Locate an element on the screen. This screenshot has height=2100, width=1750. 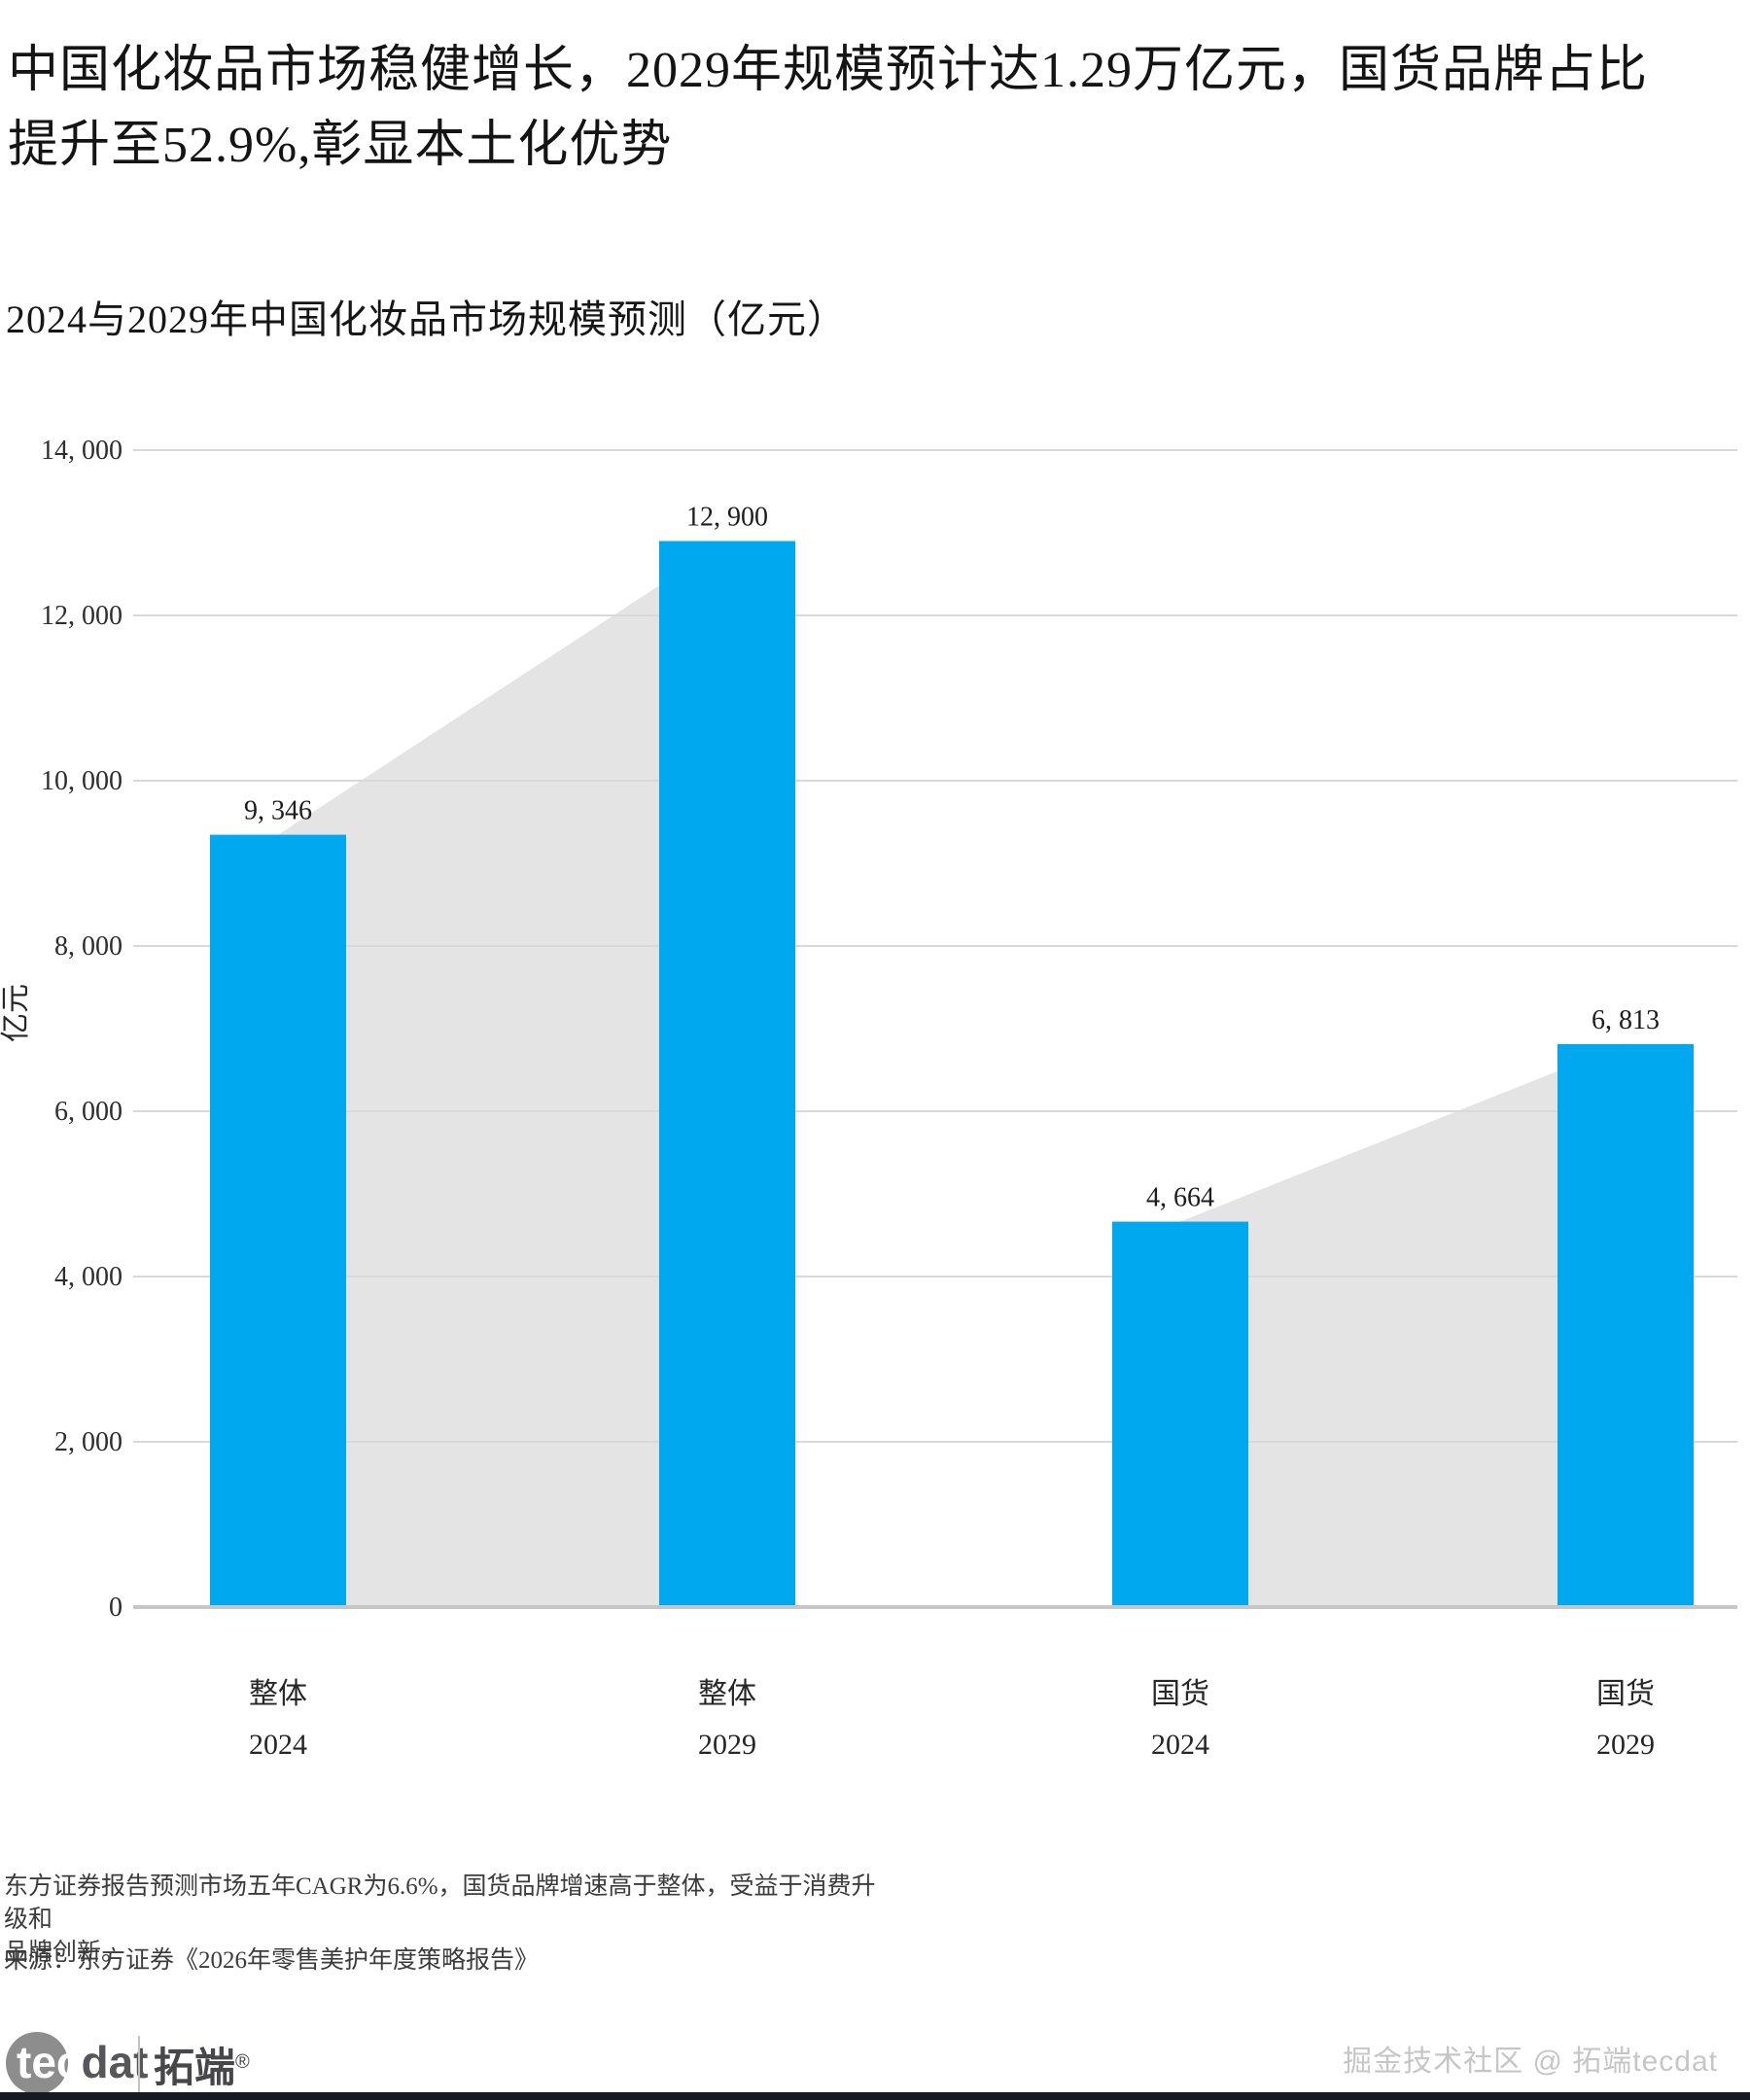
logo-tec-text: tec is located at coordinates (49, 2062).